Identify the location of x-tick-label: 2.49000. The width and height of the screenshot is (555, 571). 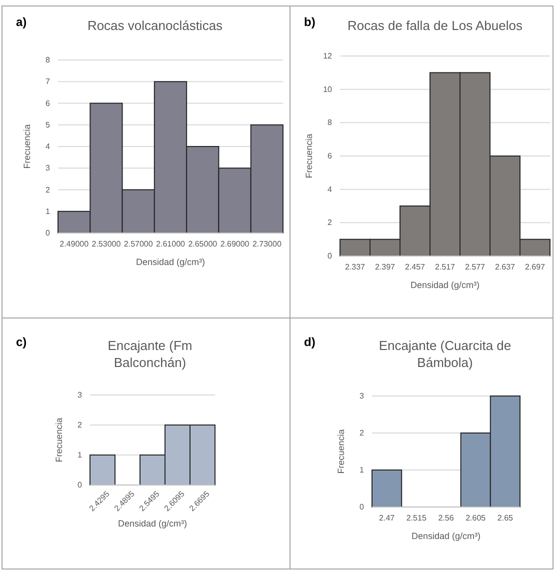
(75, 244).